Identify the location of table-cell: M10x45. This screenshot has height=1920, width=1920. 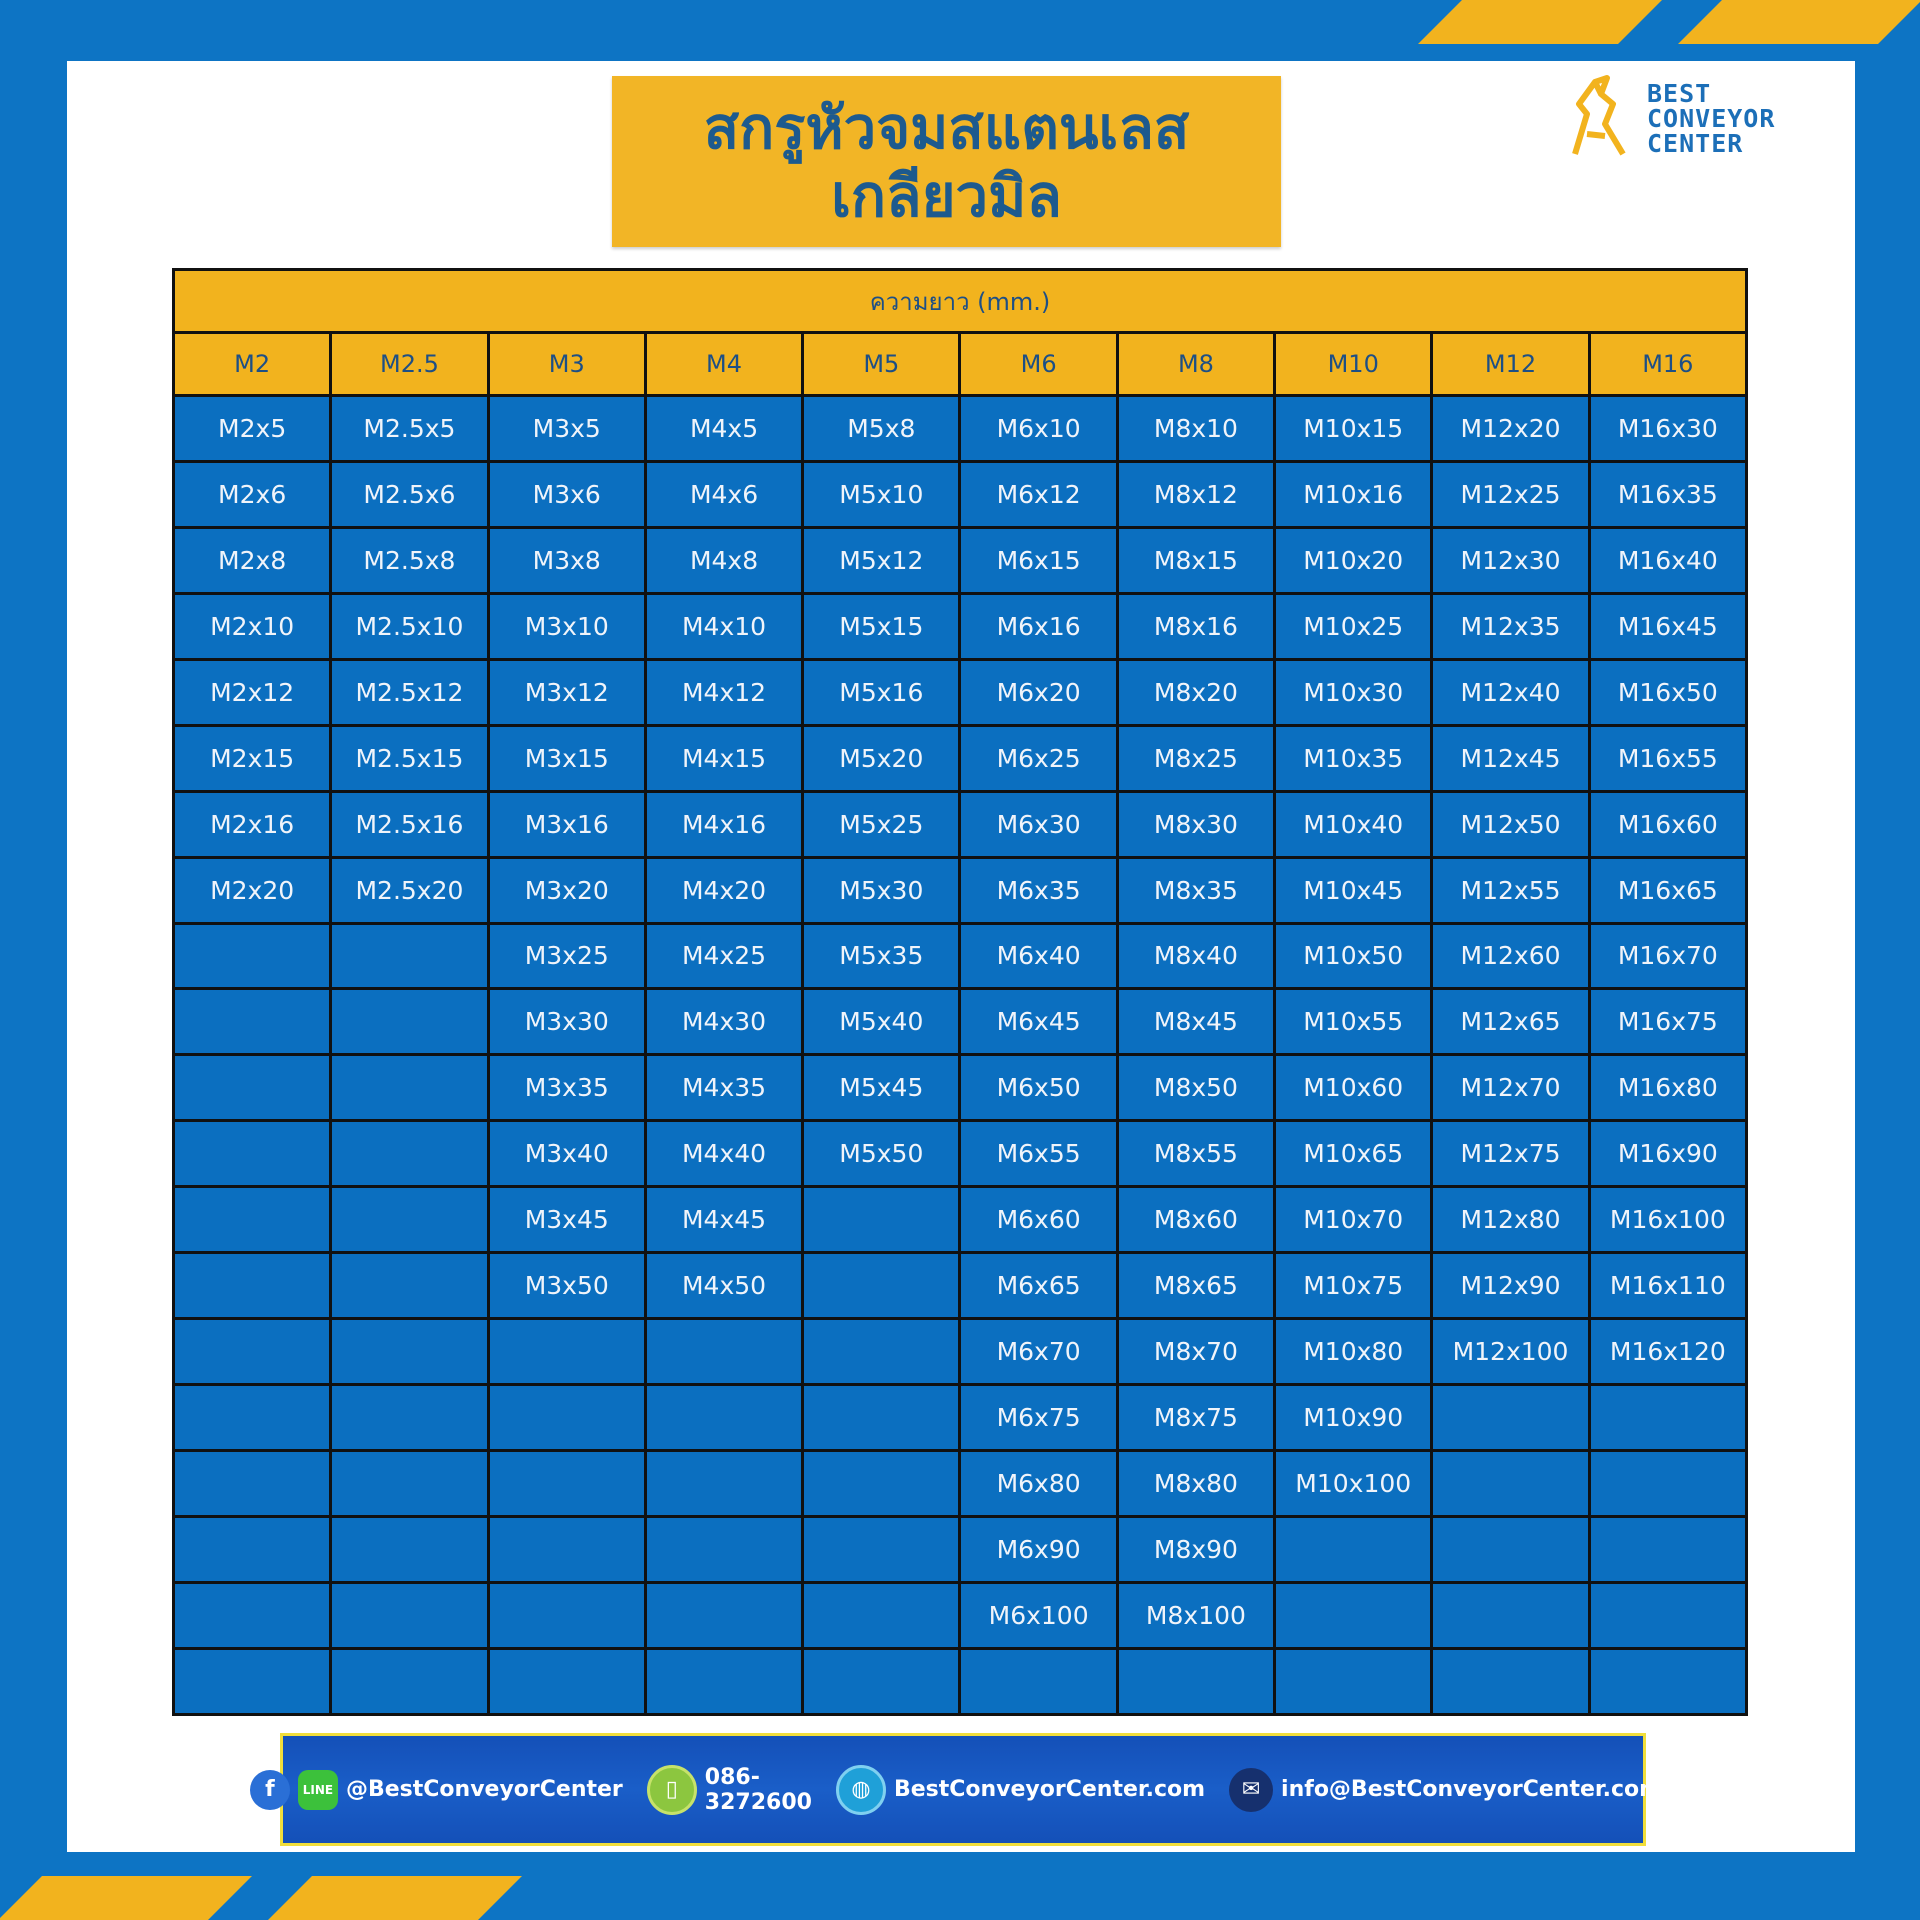
(1353, 890).